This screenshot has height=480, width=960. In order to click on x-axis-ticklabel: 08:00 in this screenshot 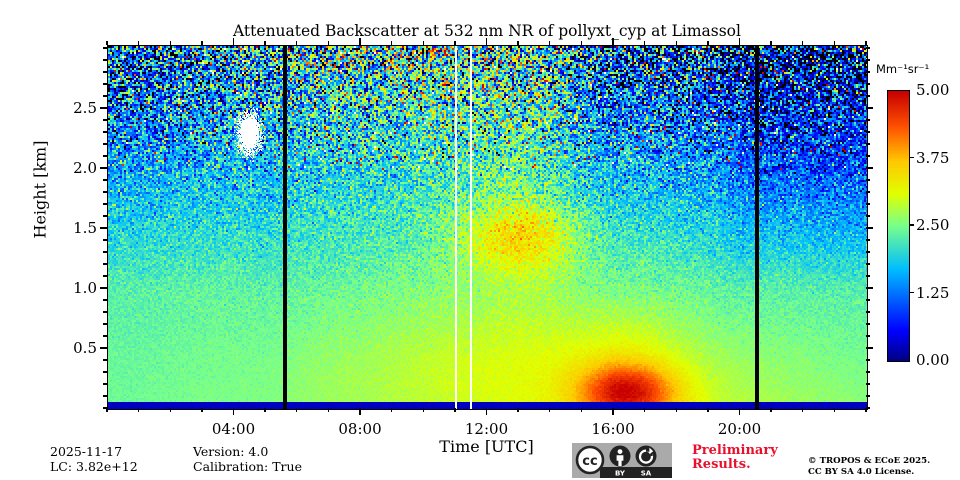, I will do `click(360, 429)`.